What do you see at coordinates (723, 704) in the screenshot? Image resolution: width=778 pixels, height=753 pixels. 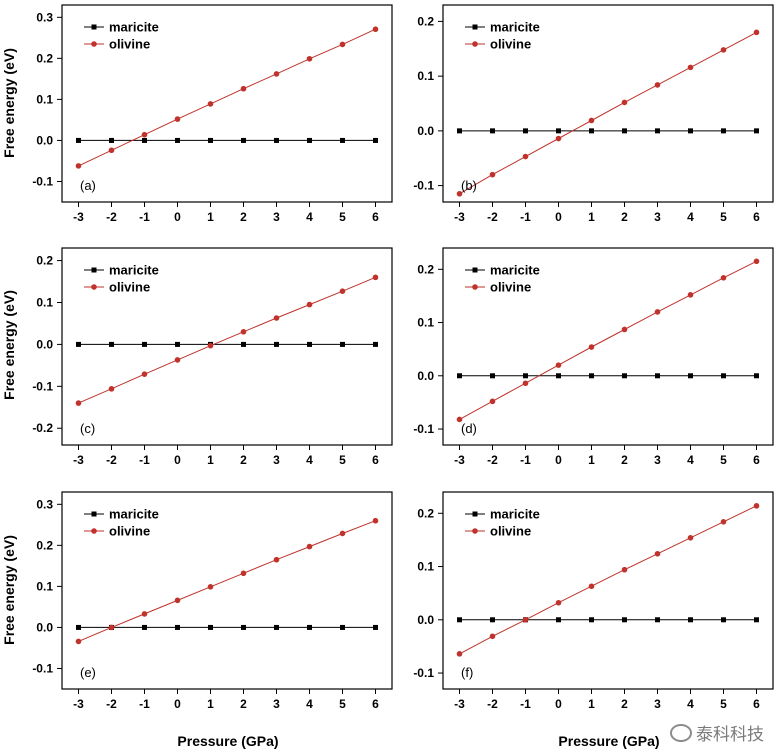 I see `x-tick-label: 5` at bounding box center [723, 704].